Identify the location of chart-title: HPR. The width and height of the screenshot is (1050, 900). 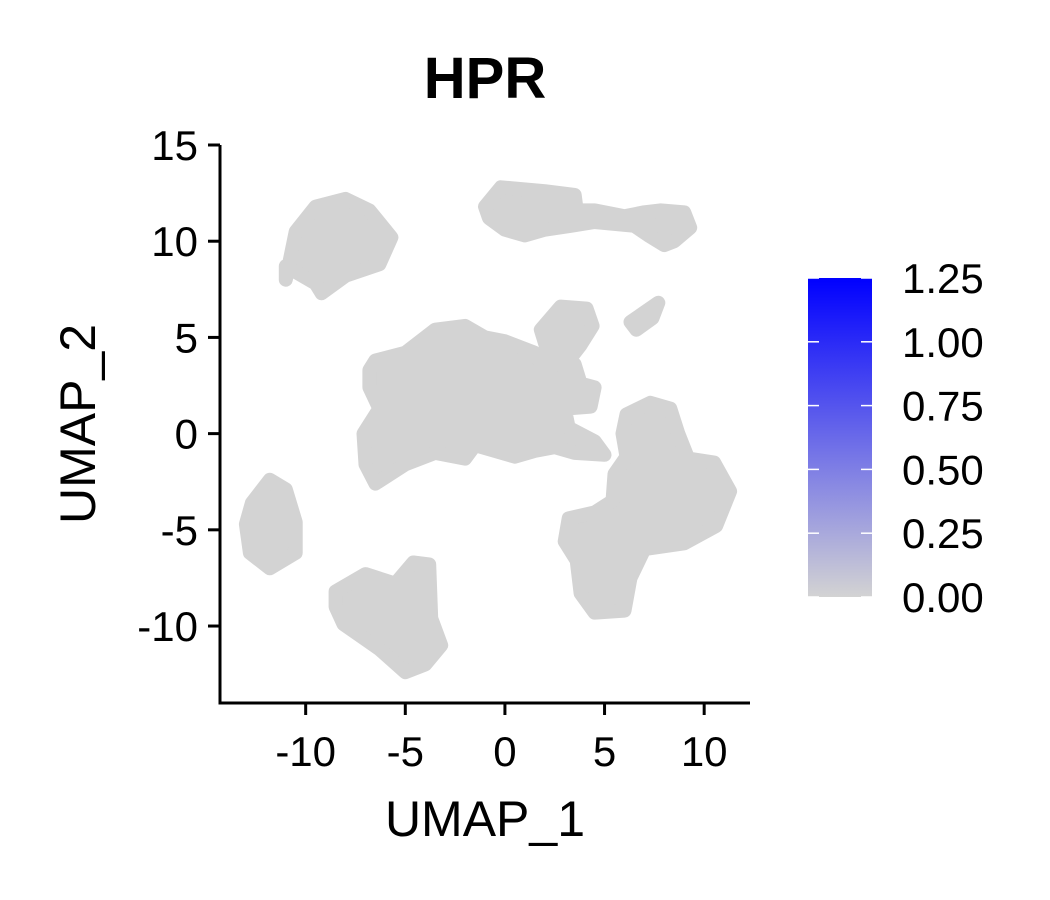
(485, 78).